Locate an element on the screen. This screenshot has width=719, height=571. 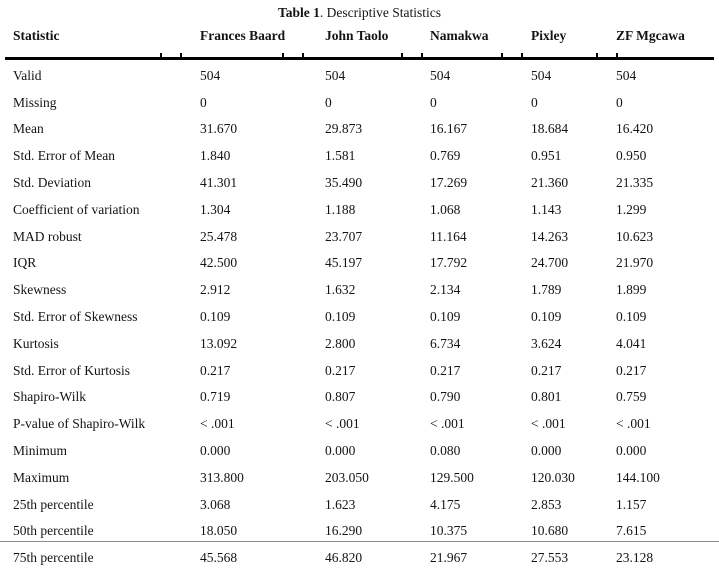
row-value: 21.970 is located at coordinates (635, 263).